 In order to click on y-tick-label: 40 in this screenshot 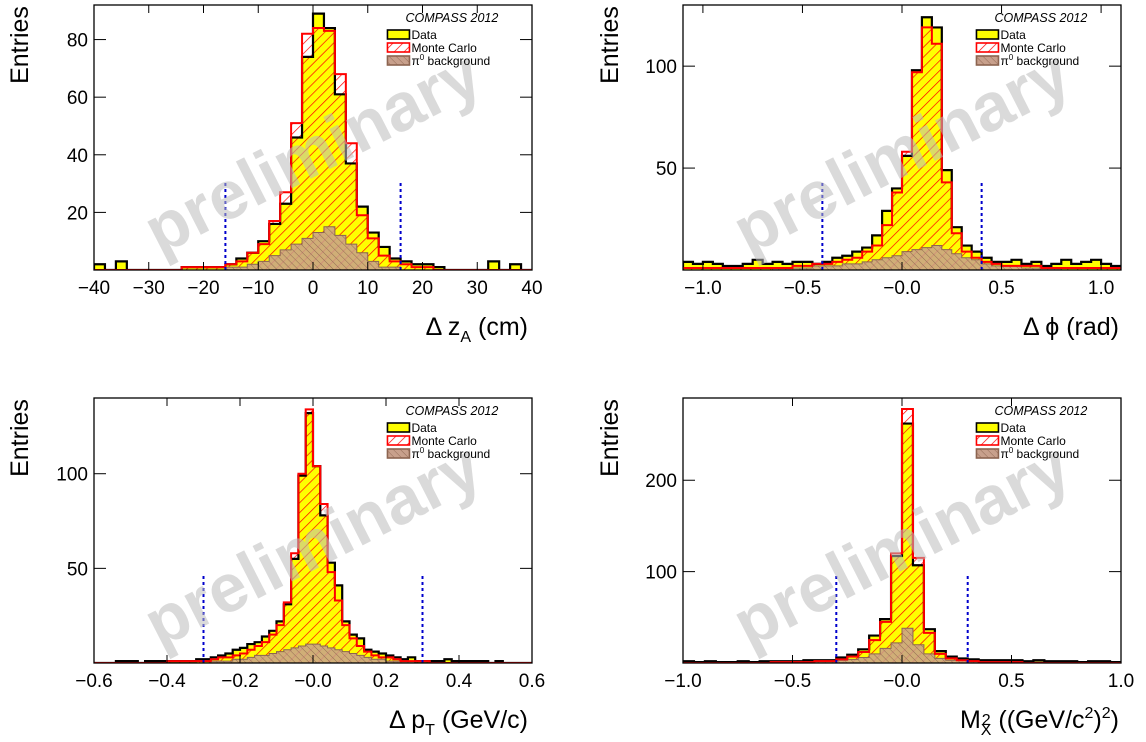, I will do `click(77, 156)`.